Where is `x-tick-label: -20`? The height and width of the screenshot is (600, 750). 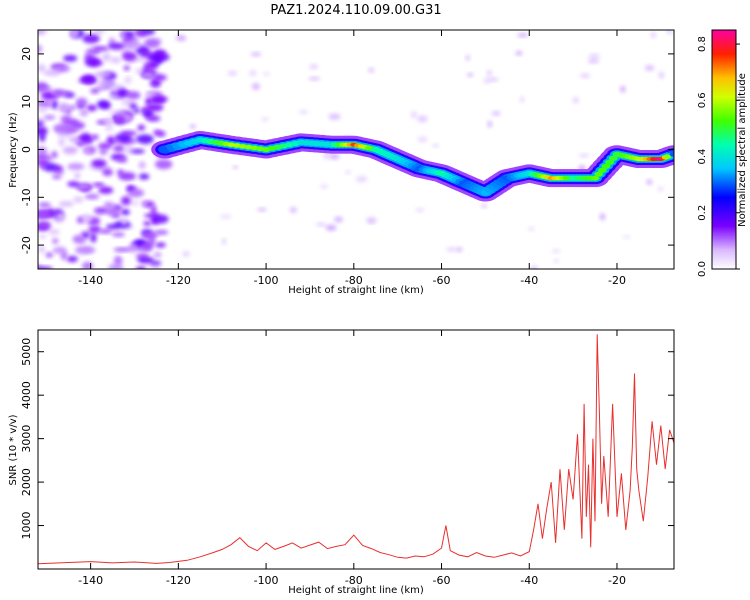
x-tick-label: -20 is located at coordinates (617, 580).